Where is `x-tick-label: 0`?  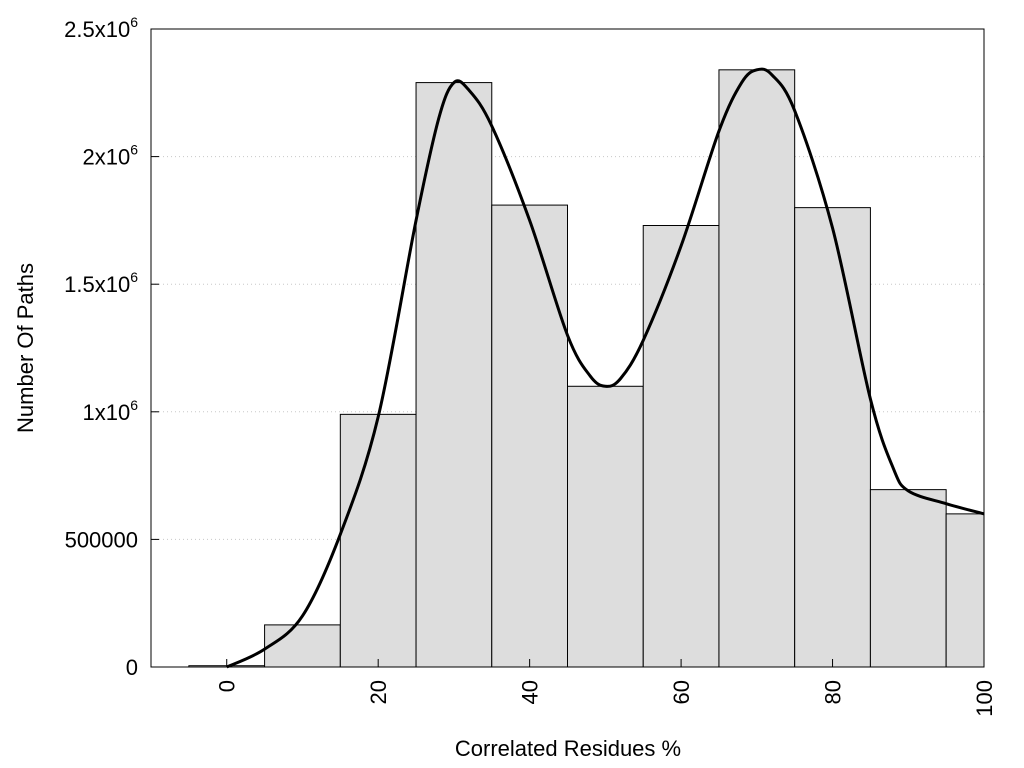
x-tick-label: 0 is located at coordinates (227, 686).